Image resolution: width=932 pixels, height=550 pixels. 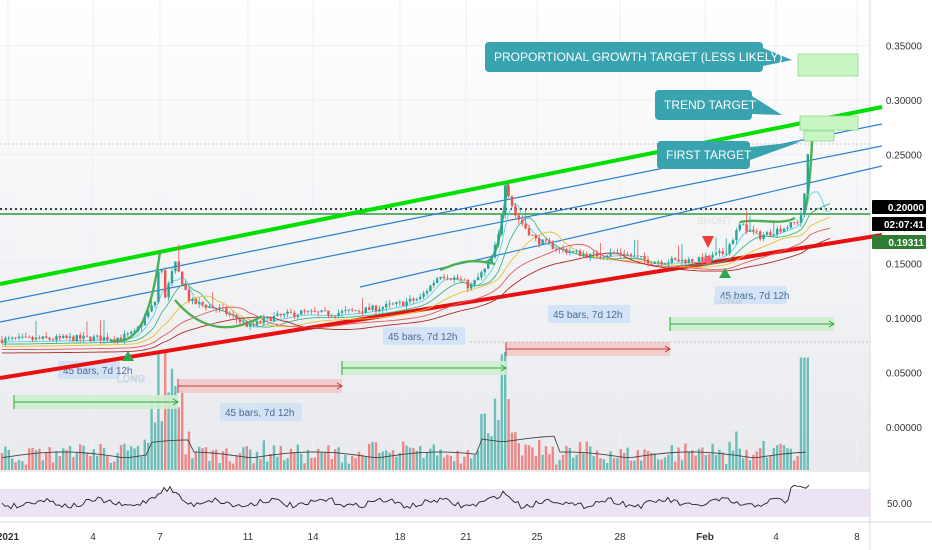 What do you see at coordinates (400, 537) in the screenshot?
I see `time-tick-label: 18` at bounding box center [400, 537].